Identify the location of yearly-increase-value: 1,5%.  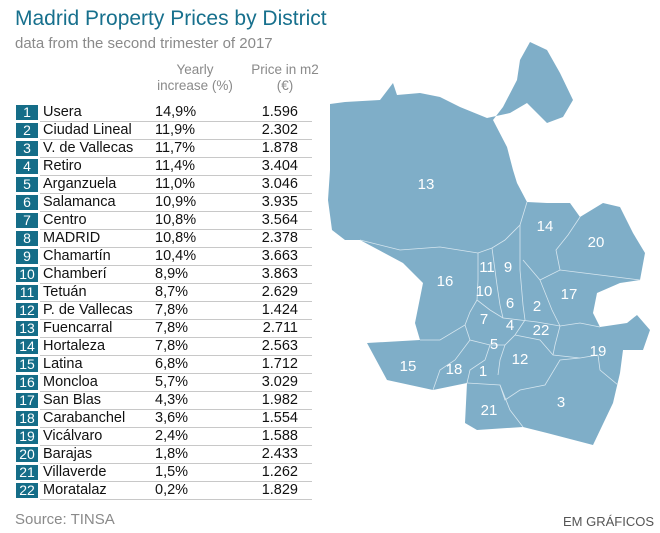
(172, 472).